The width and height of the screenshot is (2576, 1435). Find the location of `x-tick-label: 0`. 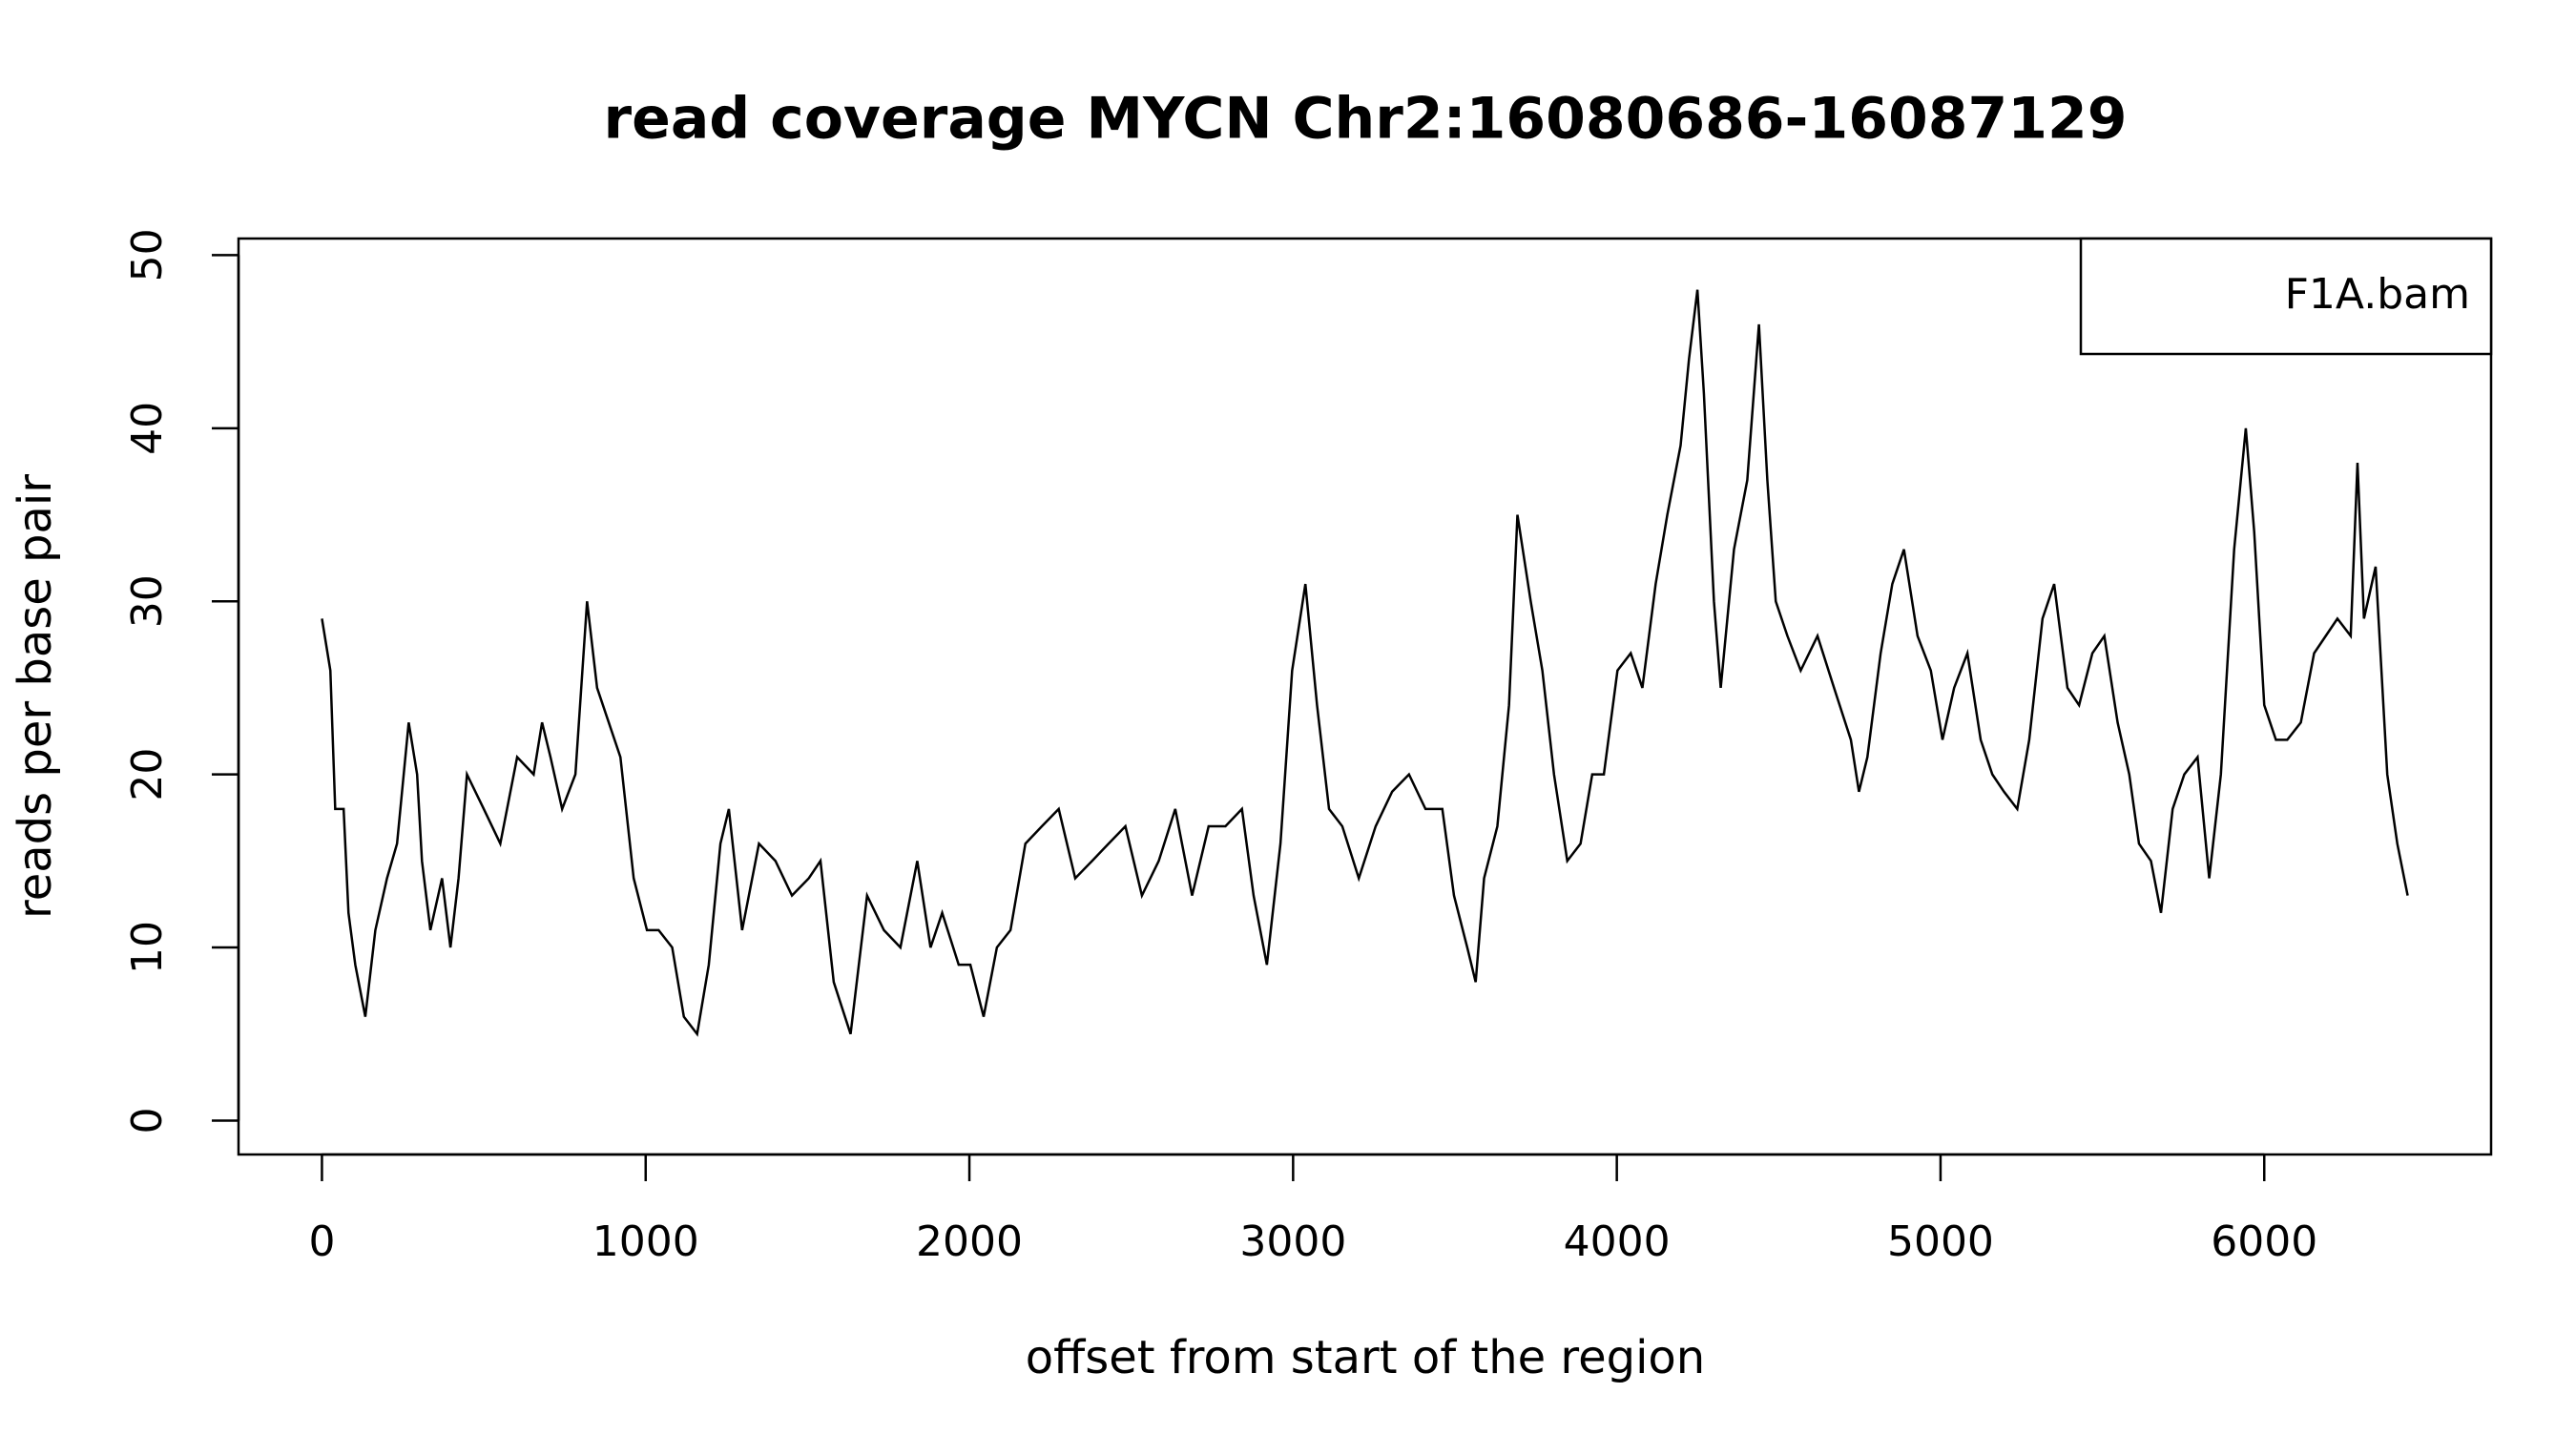

x-tick-label: 0 is located at coordinates (321, 1241).